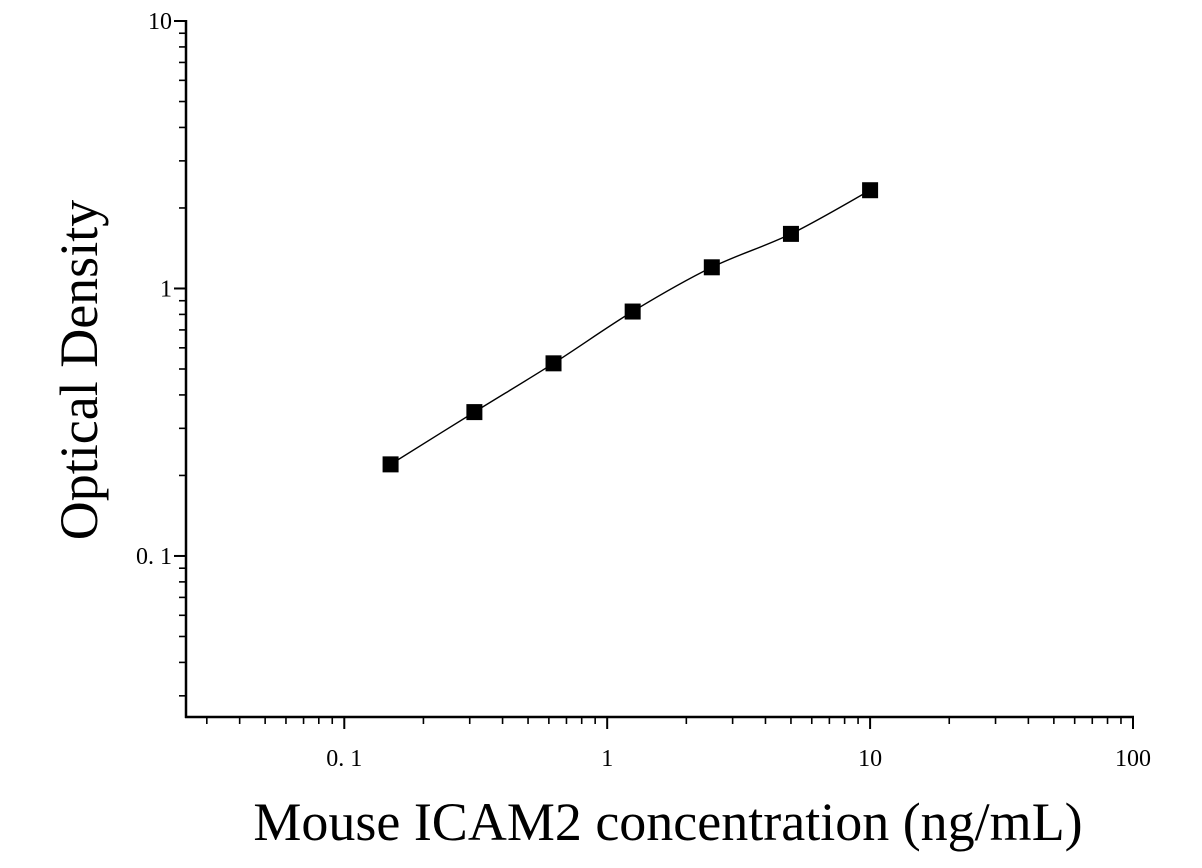 This screenshot has width=1202, height=868. I want to click on x-tick-label: 1, so click(607, 759).